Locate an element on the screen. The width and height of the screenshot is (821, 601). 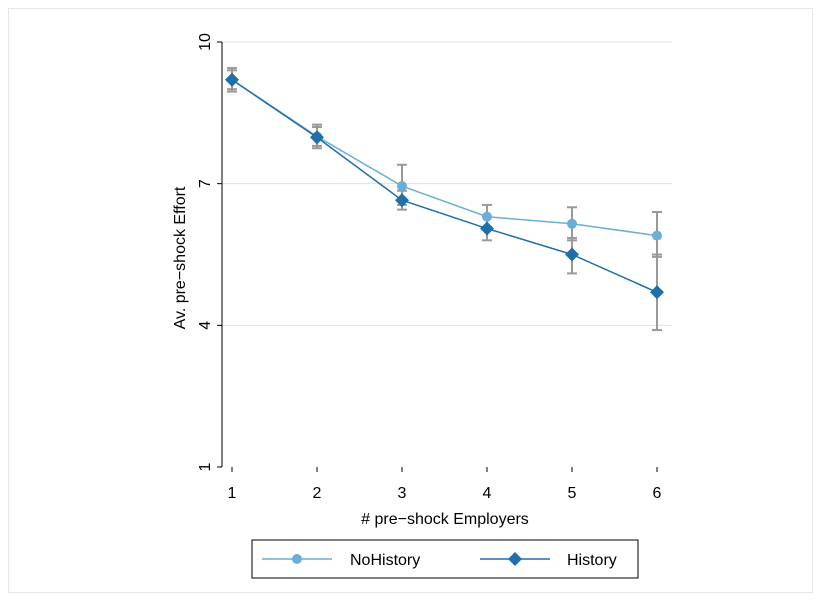
x-tick-label: 2 is located at coordinates (317, 493).